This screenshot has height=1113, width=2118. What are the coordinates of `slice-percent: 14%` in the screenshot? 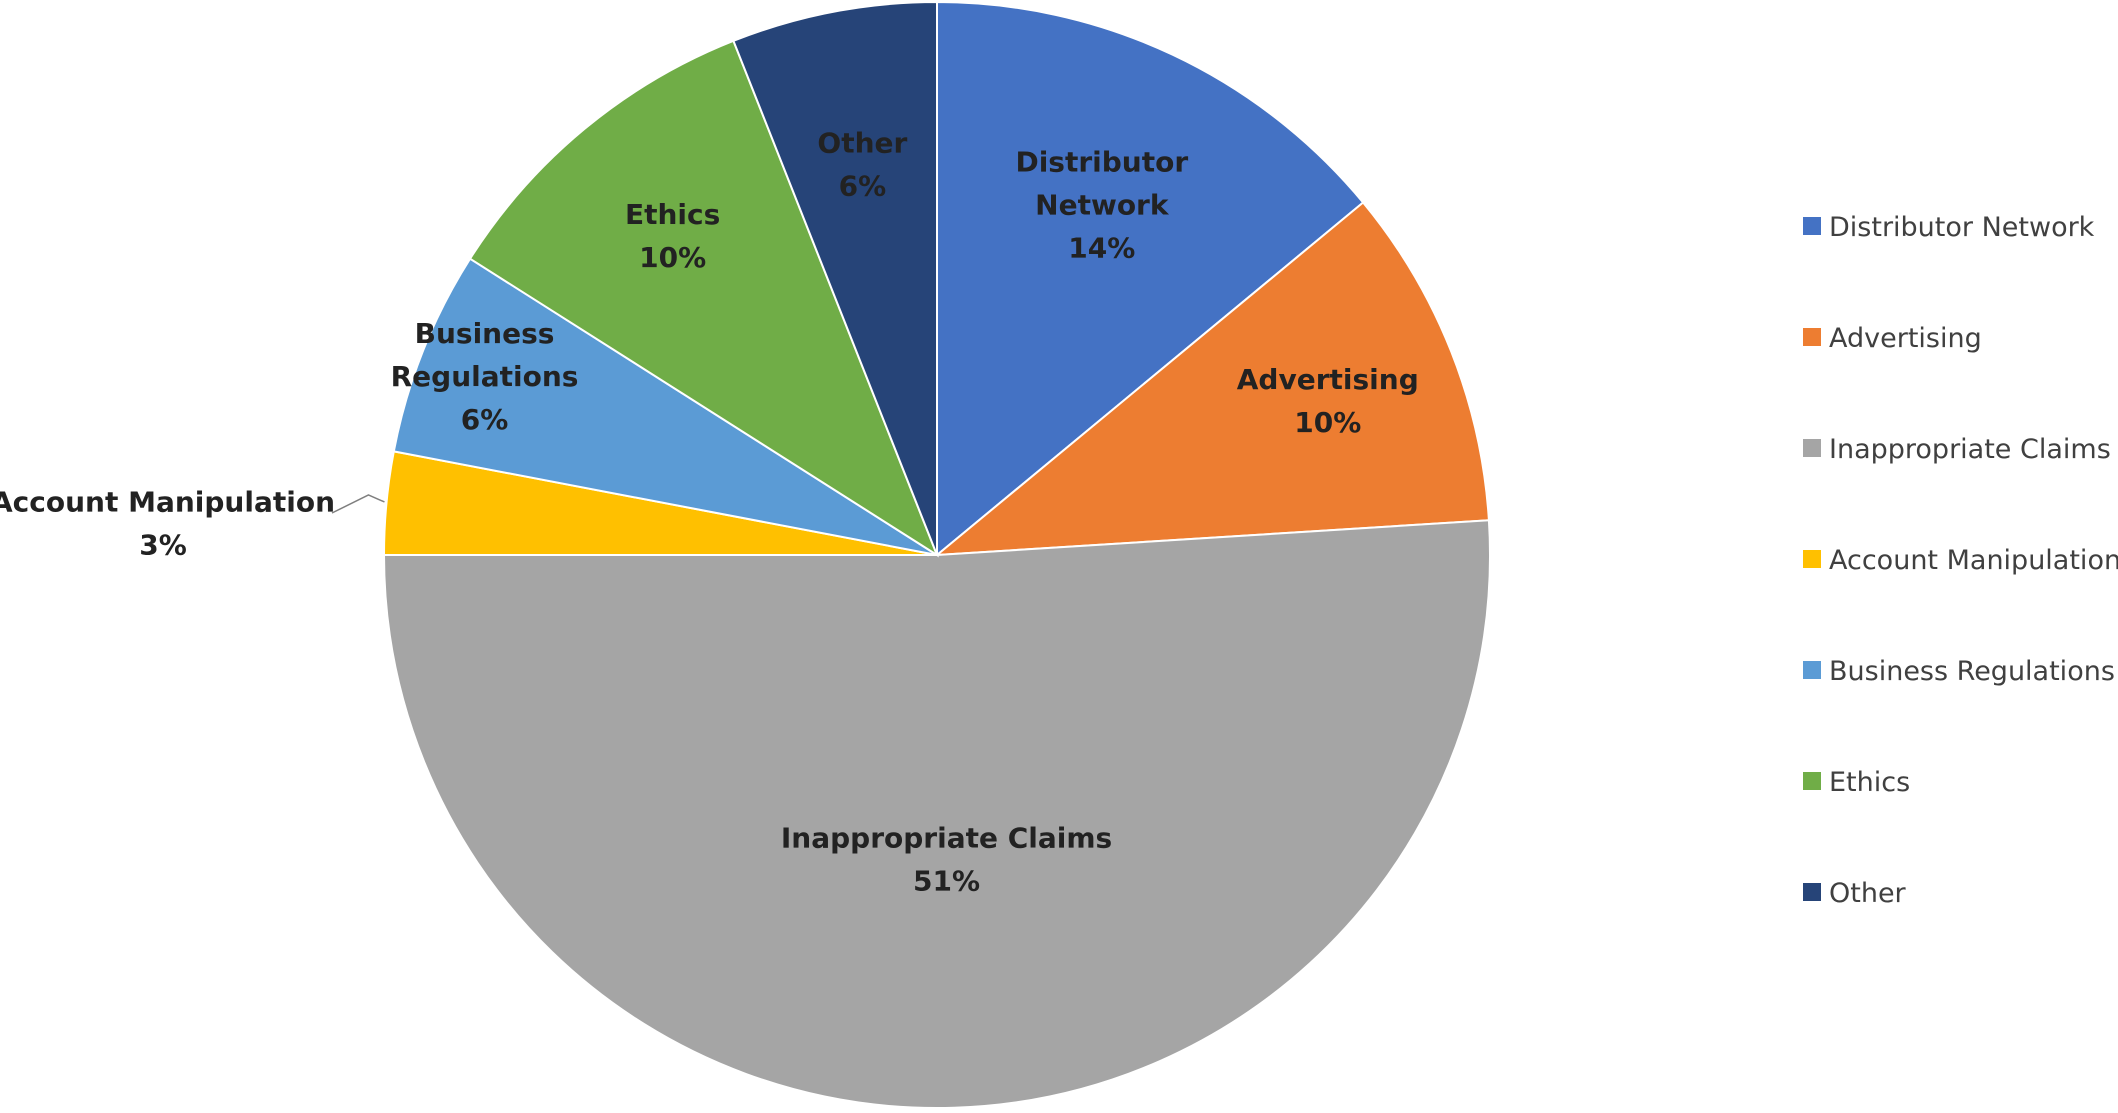 It's located at (1101, 248).